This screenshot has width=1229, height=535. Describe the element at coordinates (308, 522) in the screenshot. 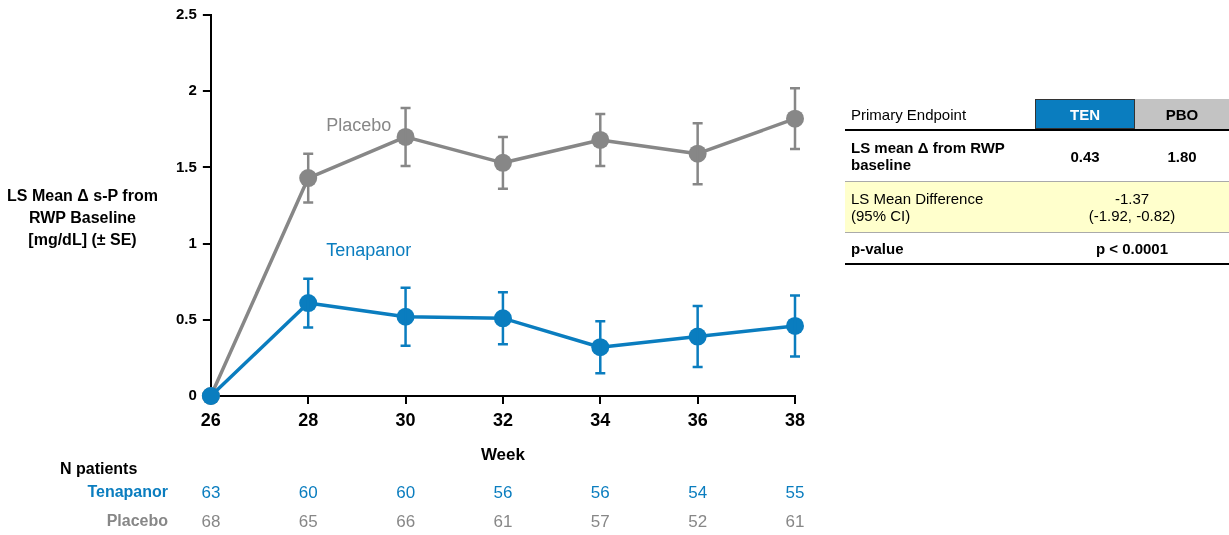

I see `text: 65` at that location.